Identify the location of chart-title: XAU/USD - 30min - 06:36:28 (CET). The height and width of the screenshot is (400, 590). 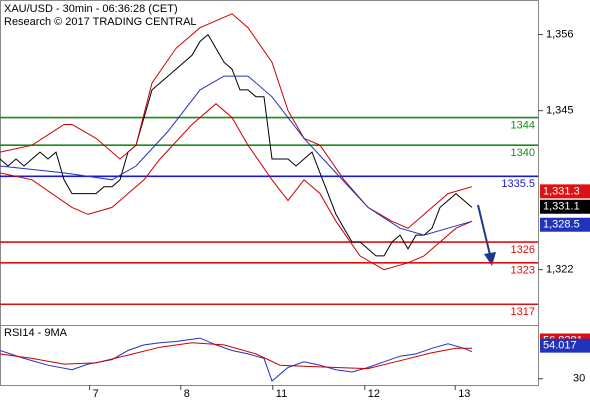
(91, 9).